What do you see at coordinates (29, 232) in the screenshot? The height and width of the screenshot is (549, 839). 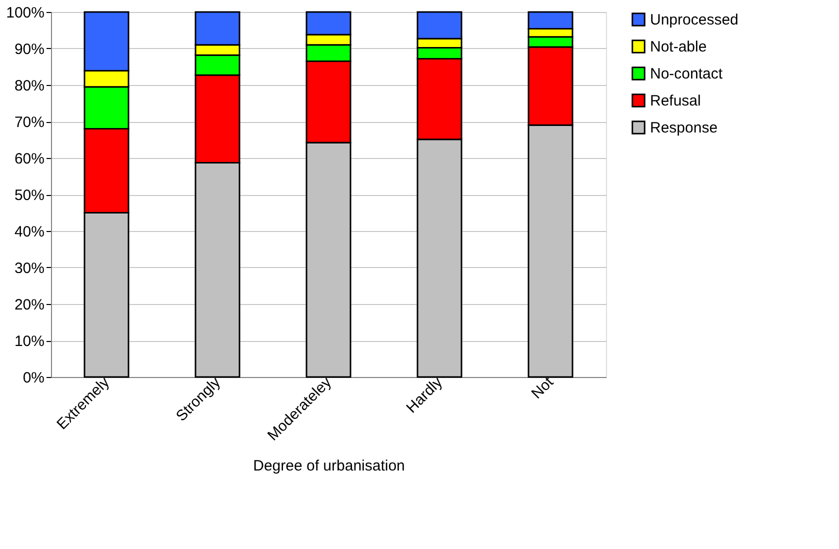 I see `y-tick-label: 40%` at bounding box center [29, 232].